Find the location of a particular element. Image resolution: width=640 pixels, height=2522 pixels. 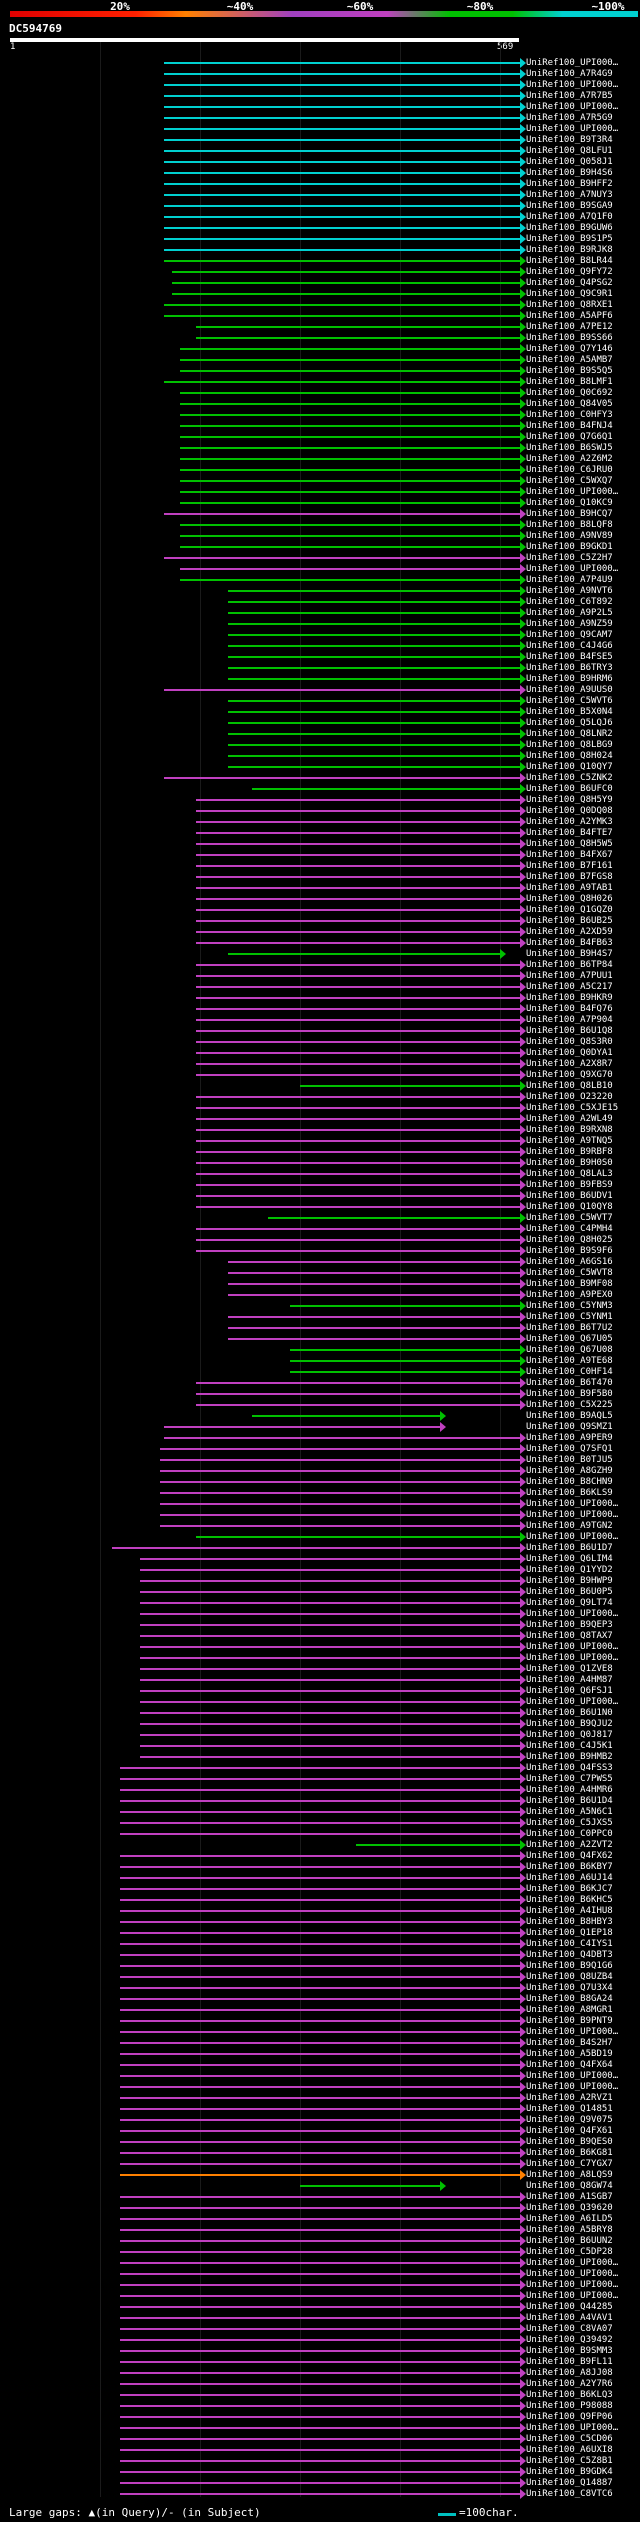

hit-name: UniRef100_B9QJU2 is located at coordinates (569, 1724).